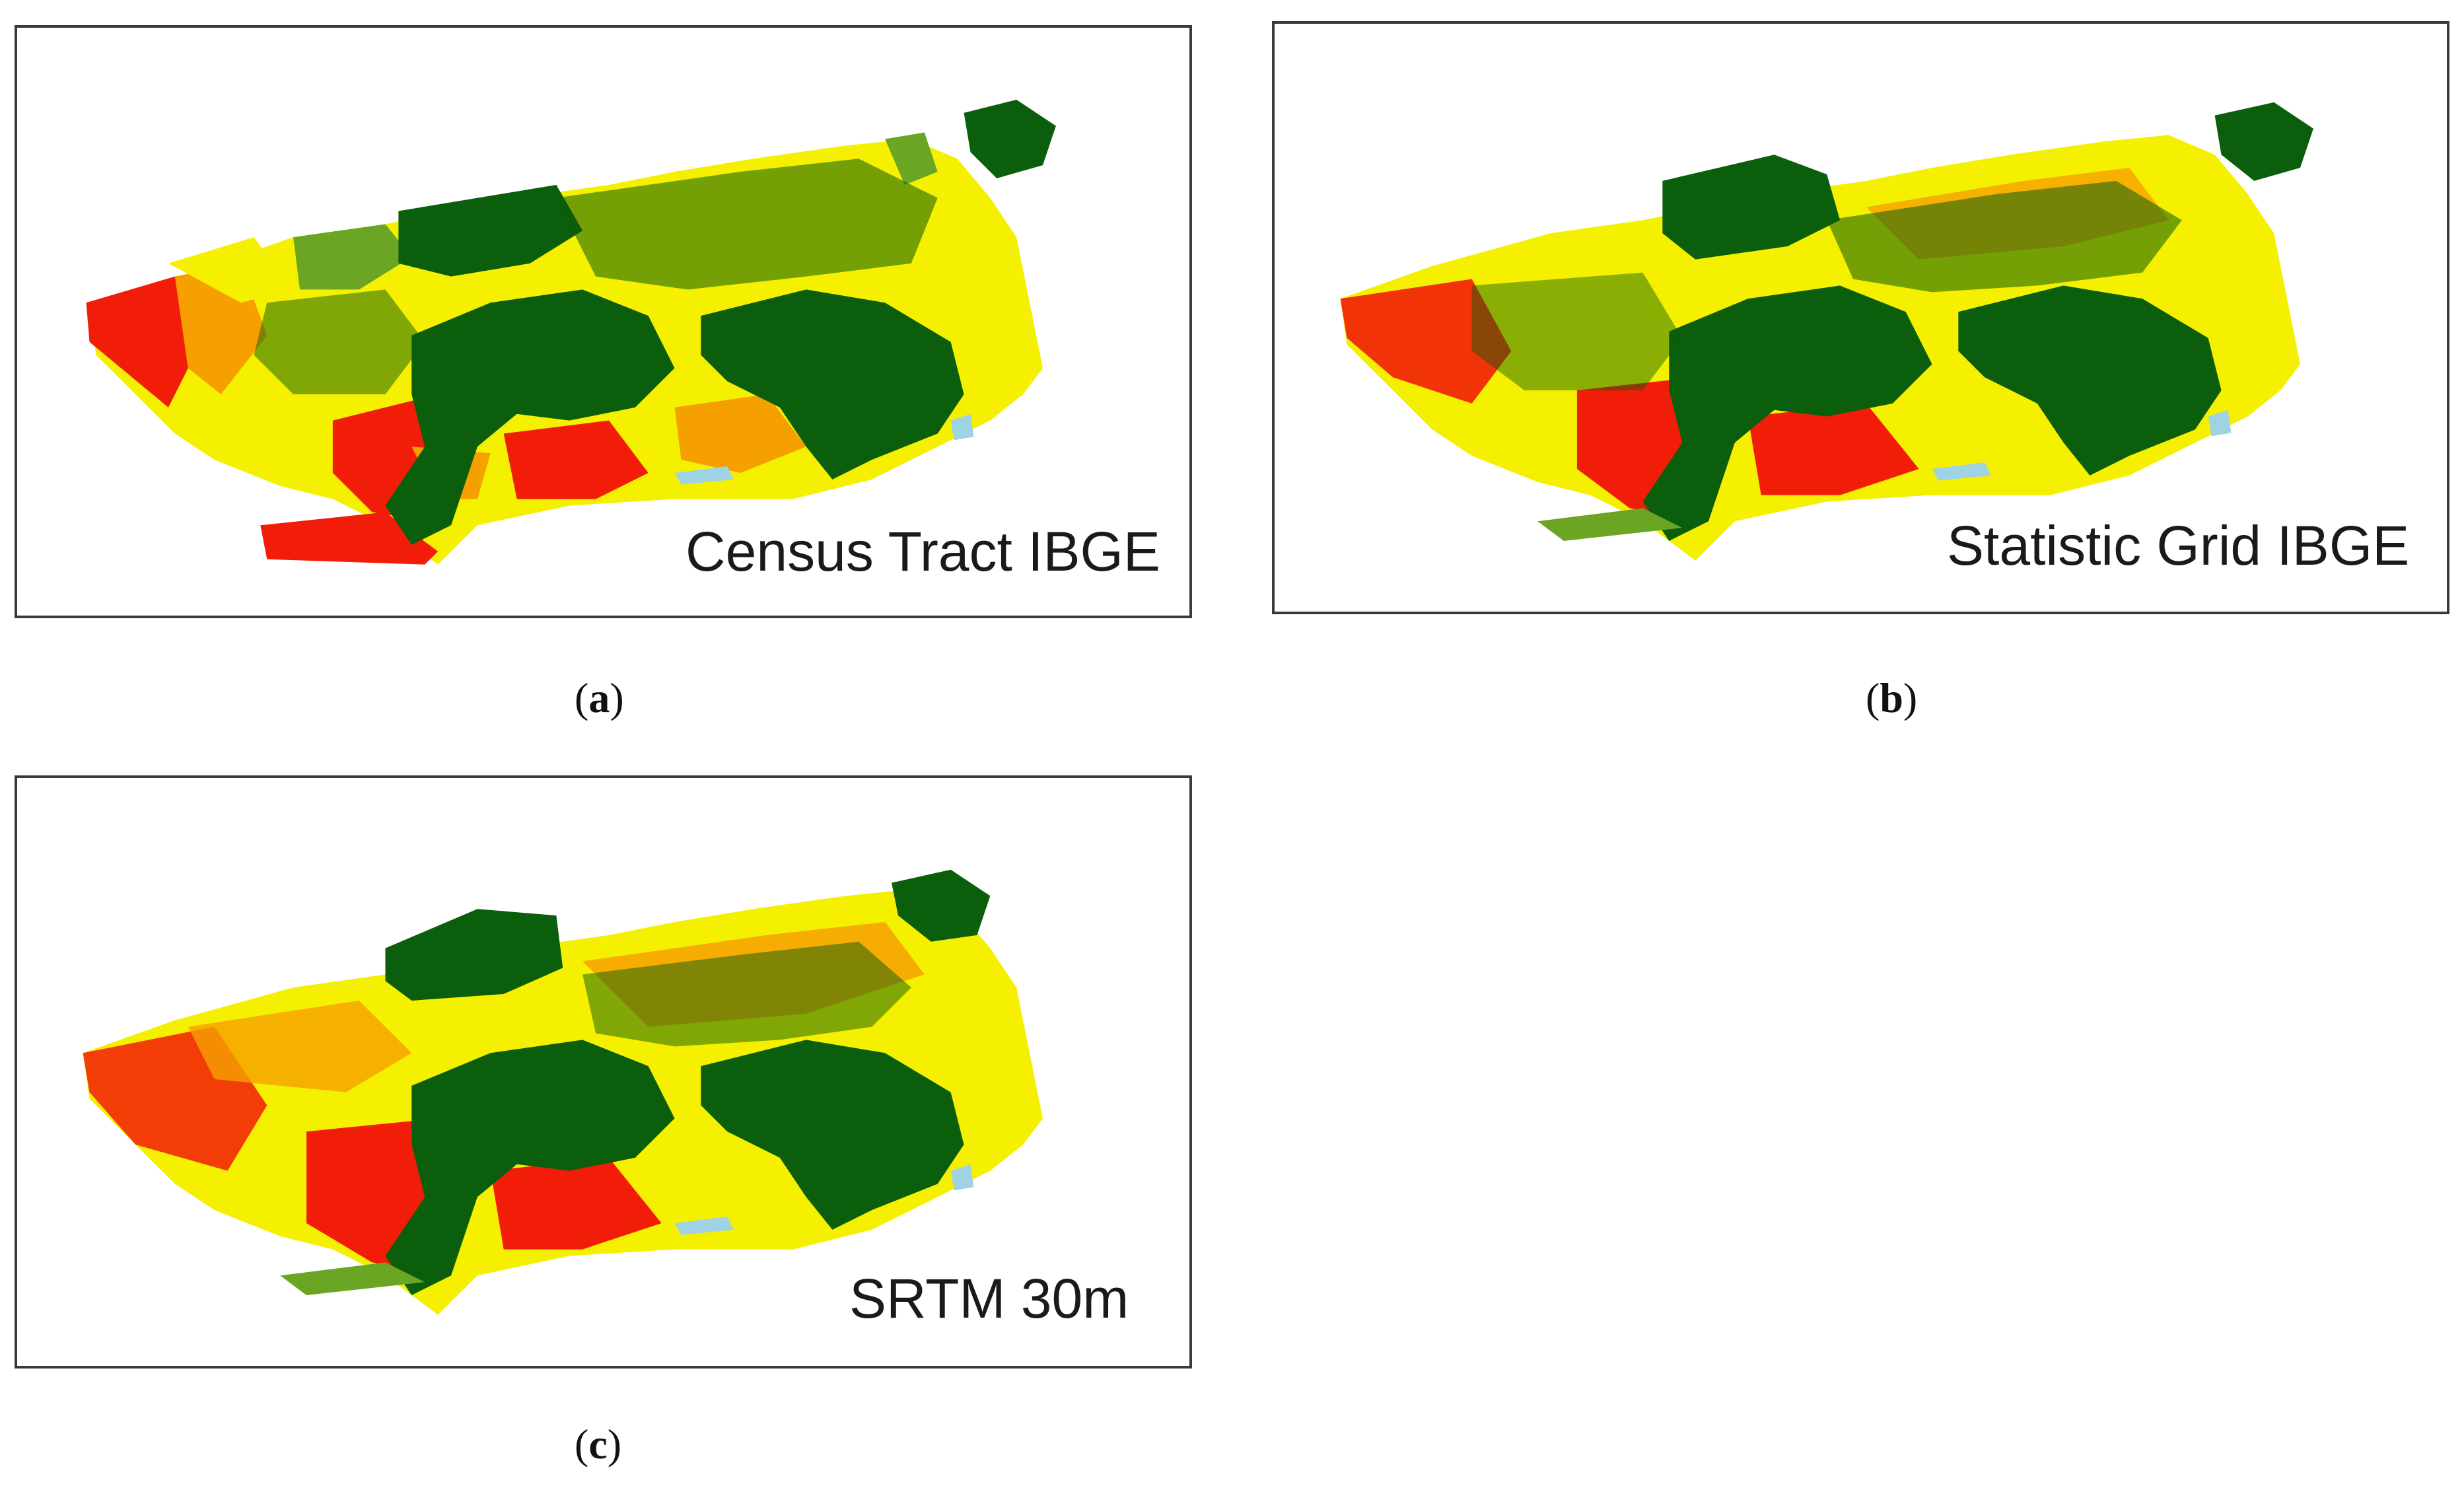  I want to click on caption-c: (c), so click(598, 1444).